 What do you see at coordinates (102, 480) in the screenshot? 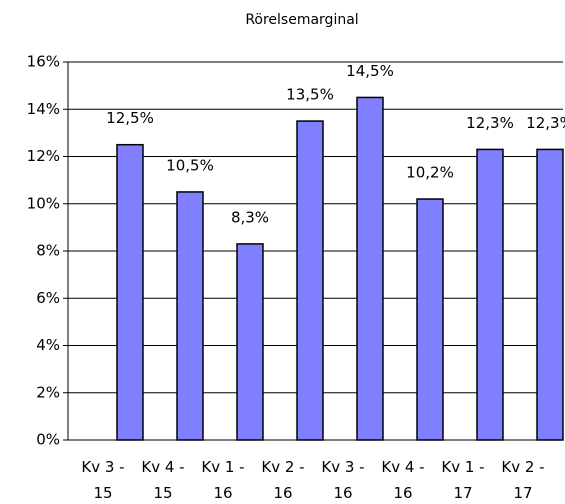
I see `x-tick-label: Kv 3 -15` at bounding box center [102, 480].